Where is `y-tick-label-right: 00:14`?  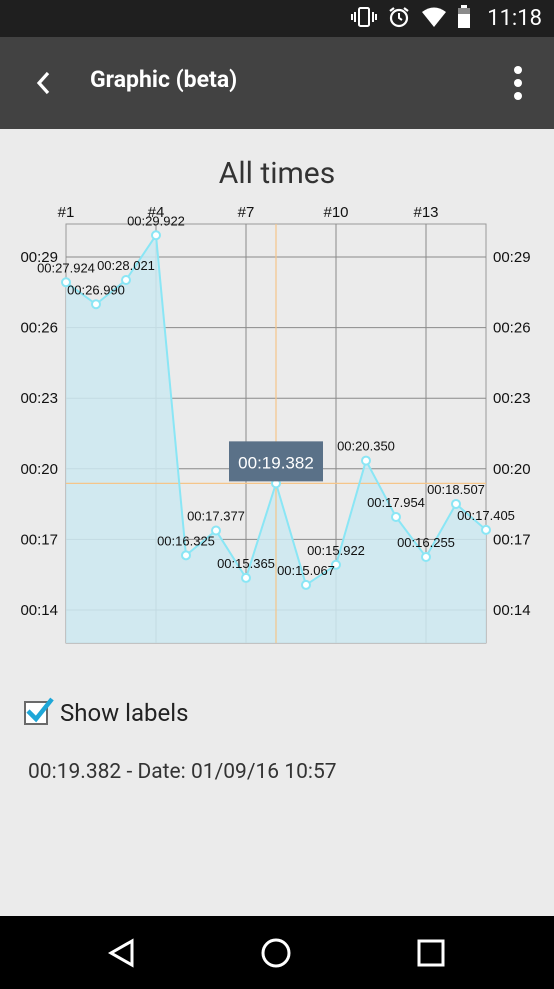 y-tick-label-right: 00:14 is located at coordinates (512, 610).